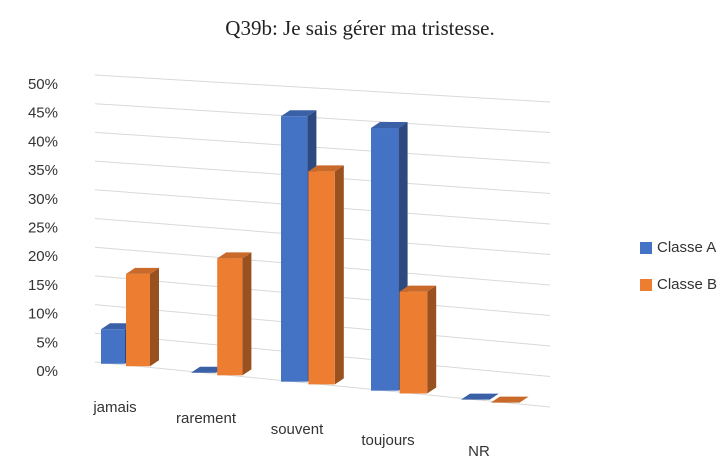  I want to click on y-tick-label: 25%, so click(43, 227).